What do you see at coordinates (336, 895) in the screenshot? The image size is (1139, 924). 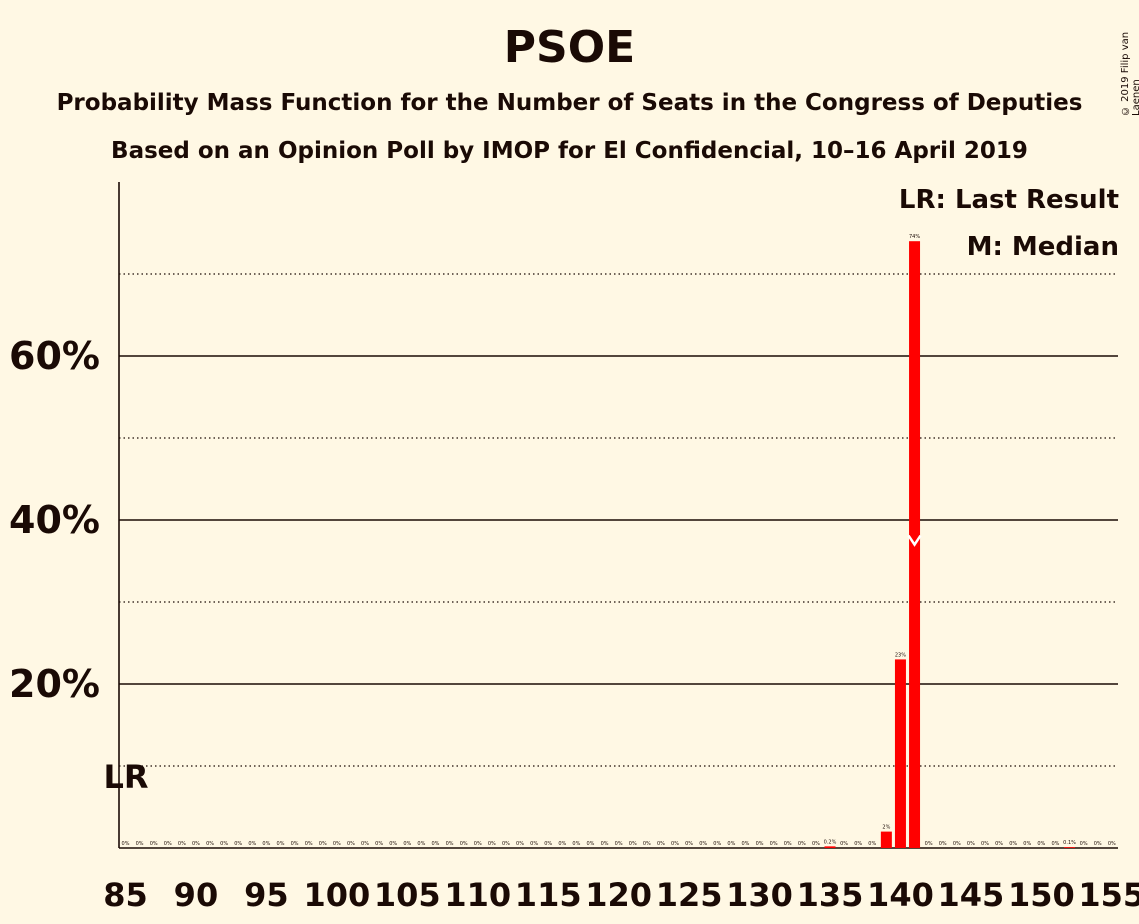 I see `x-tick-label: 100` at bounding box center [336, 895].